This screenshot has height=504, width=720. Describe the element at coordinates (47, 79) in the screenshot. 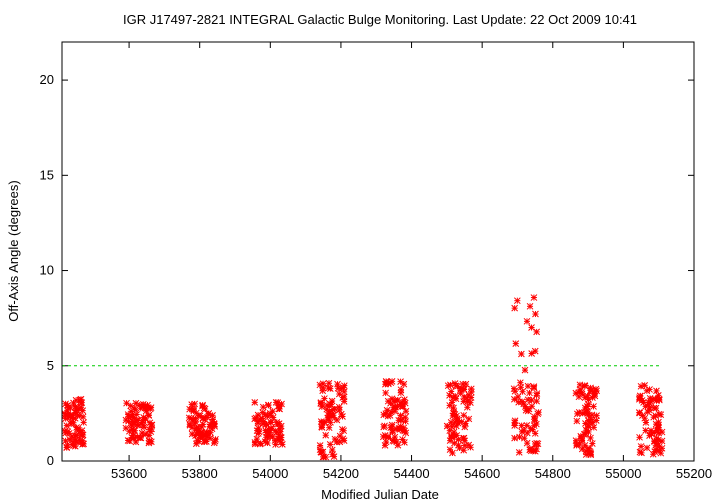

I see `y-tick-label: 20` at that location.